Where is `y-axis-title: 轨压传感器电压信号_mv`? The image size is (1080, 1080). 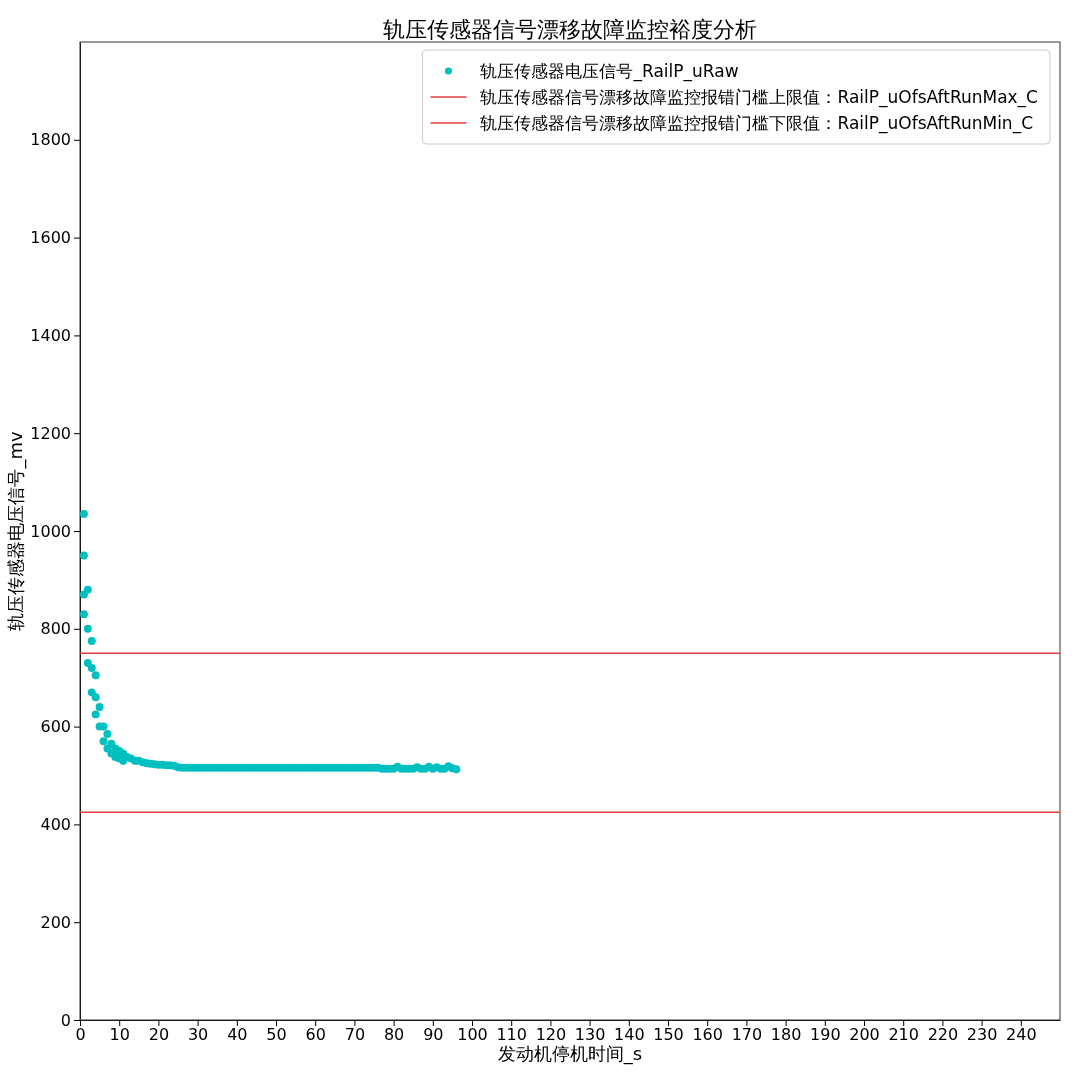 y-axis-title: 轨压传感器电压信号_mv is located at coordinates (16, 531).